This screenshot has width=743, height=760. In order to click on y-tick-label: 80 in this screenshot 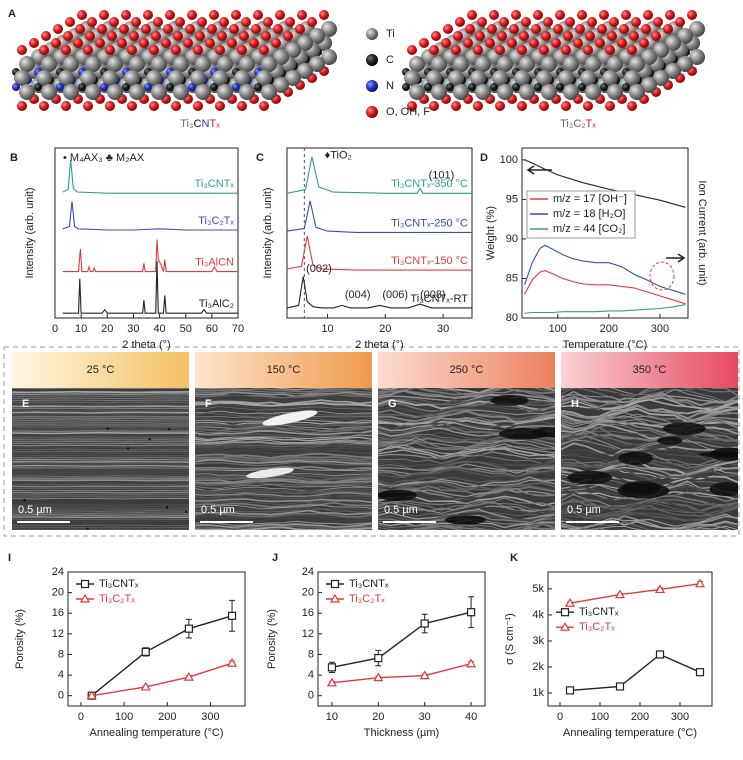, I will do `click(512, 318)`.